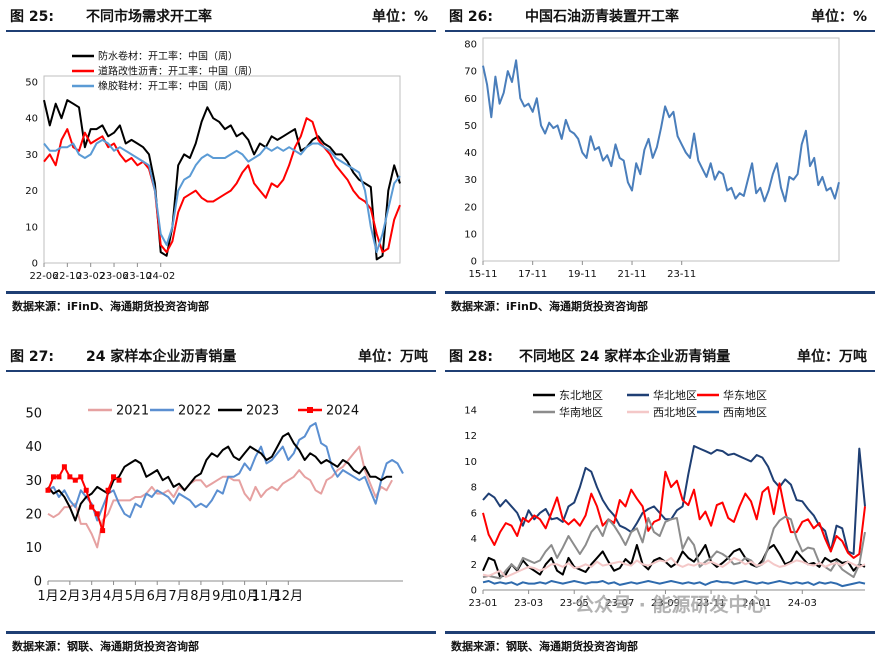 The image size is (882, 654). What do you see at coordinates (47, 596) in the screenshot?
I see `x-tick-label: 1月` at bounding box center [47, 596].